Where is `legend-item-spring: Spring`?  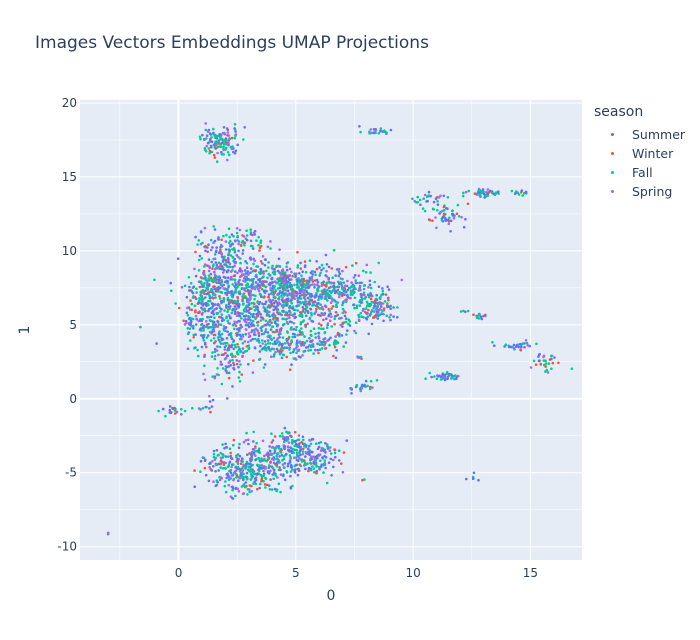 legend-item-spring: Spring is located at coordinates (639, 191).